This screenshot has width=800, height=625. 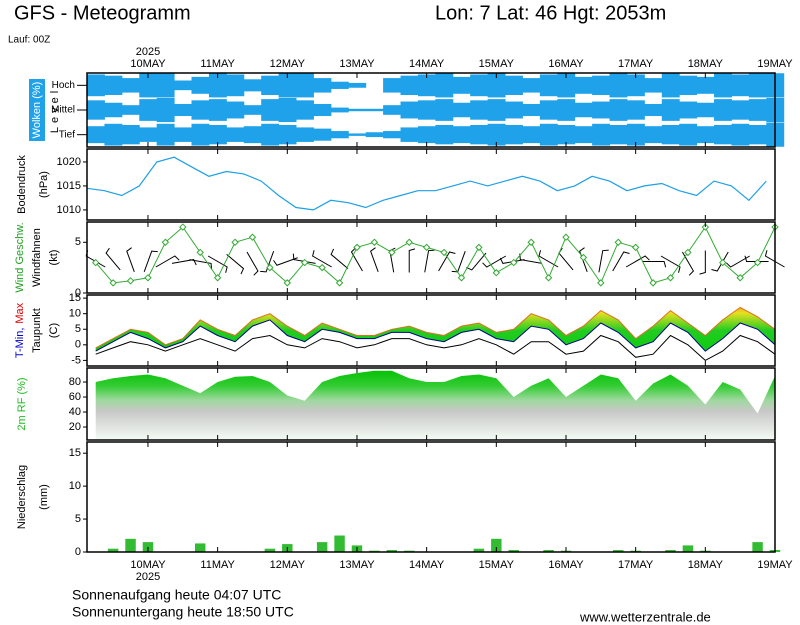 I want to click on y-axis-label: T-Min, Max, so click(x=20, y=330).